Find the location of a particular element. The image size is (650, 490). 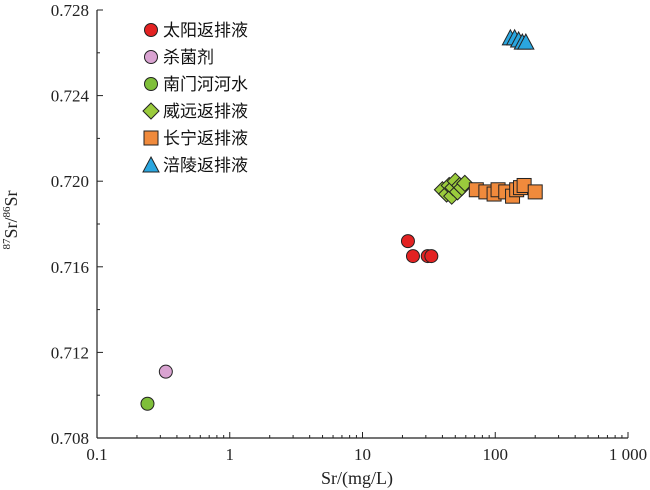

x-tick-label: 0.1 is located at coordinates (96, 454).